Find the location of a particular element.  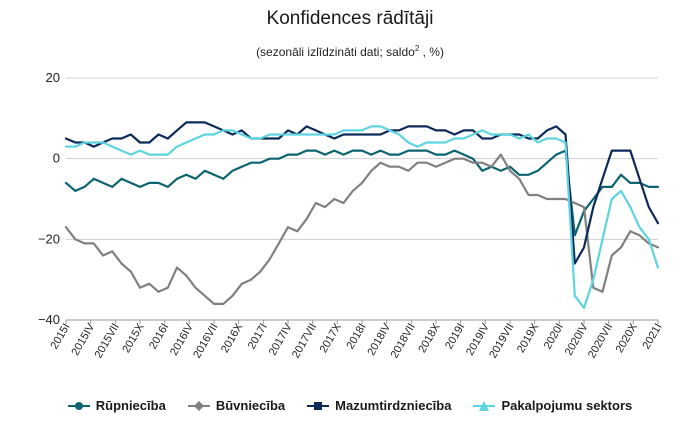

x-tick-label: 2021I is located at coordinates (652, 337).